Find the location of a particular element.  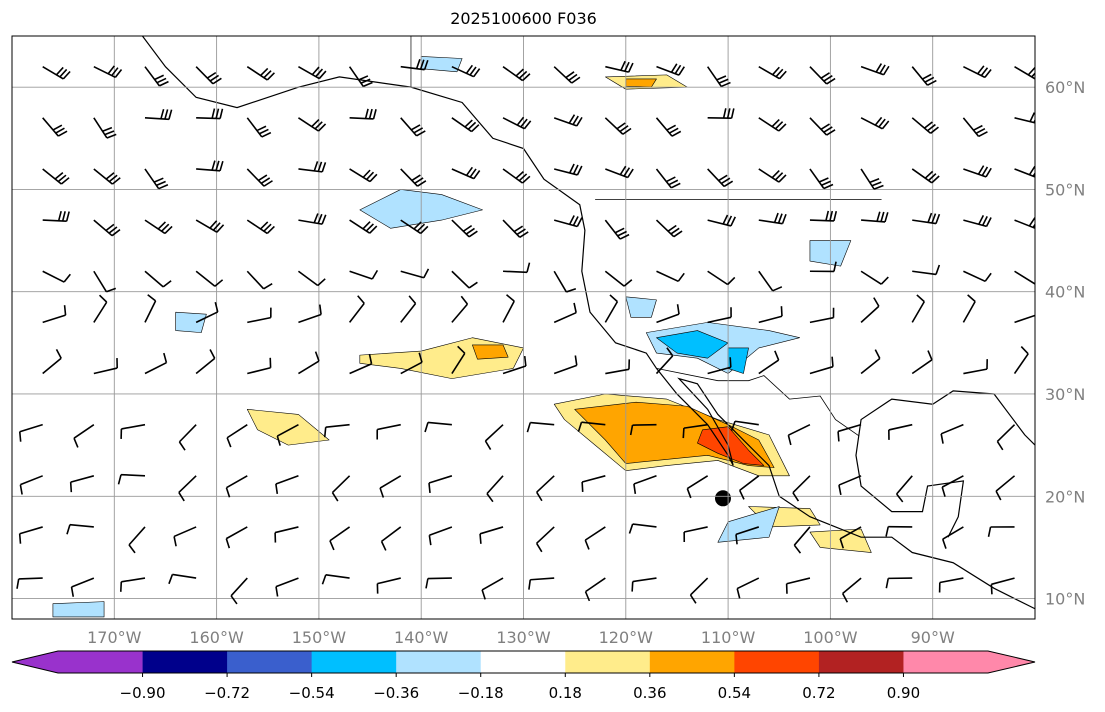

colorbar-tick-label: 0.36 is located at coordinates (649, 693).